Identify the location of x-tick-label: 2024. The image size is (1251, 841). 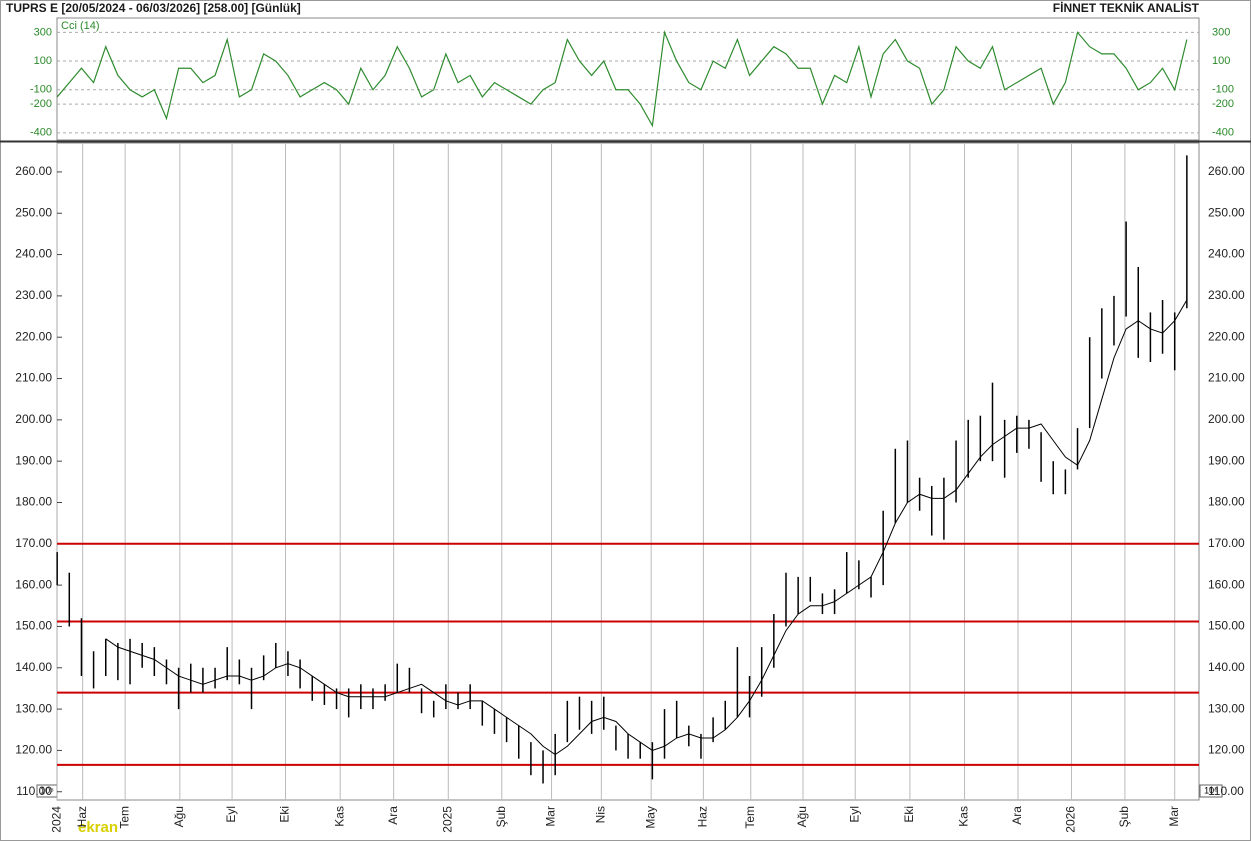
(56, 819).